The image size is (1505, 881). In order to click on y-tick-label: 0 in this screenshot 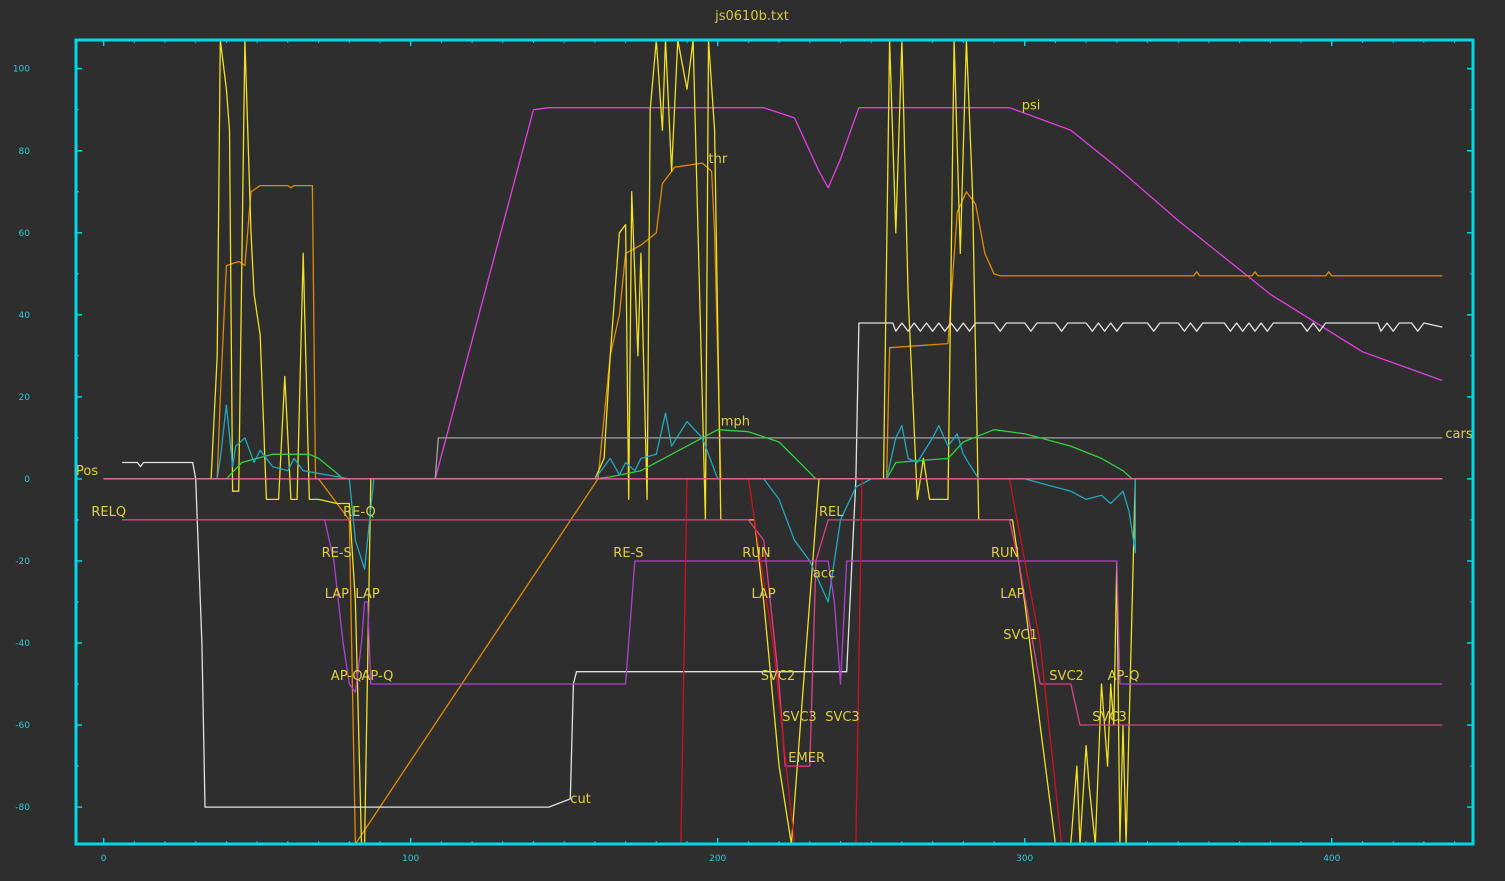, I will do `click(27, 480)`.